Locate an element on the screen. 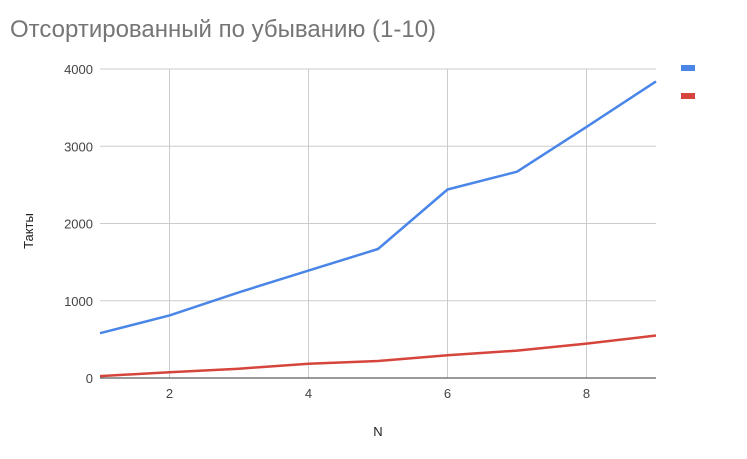  y-tick-label: 1000 is located at coordinates (78, 301).